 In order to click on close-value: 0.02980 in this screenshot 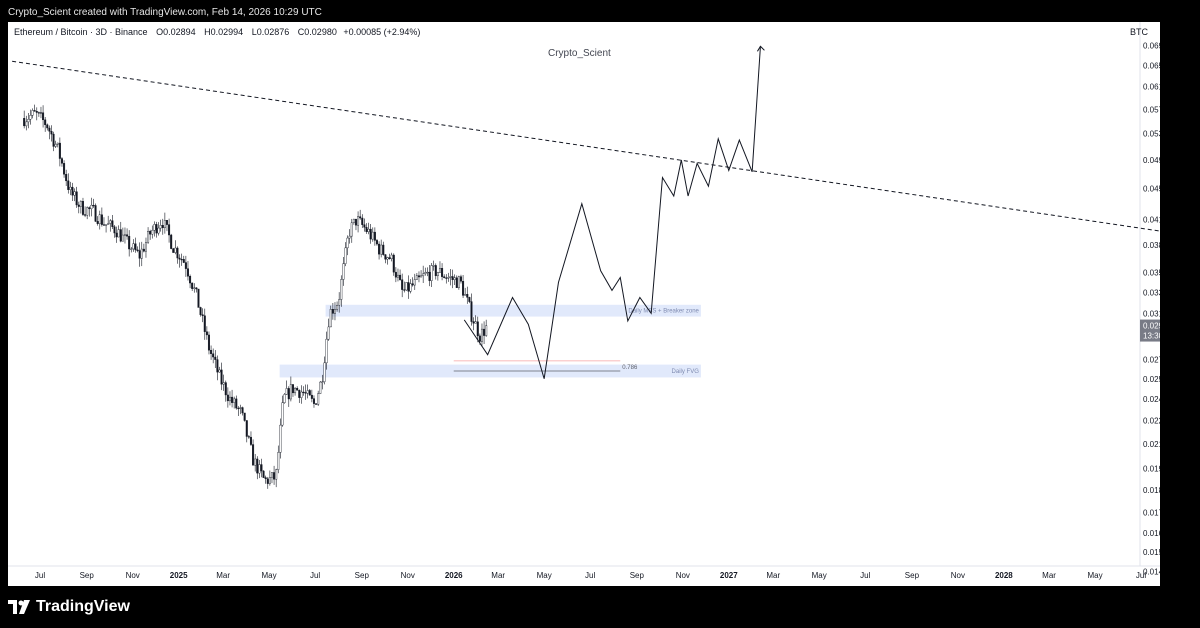, I will do `click(320, 32)`.